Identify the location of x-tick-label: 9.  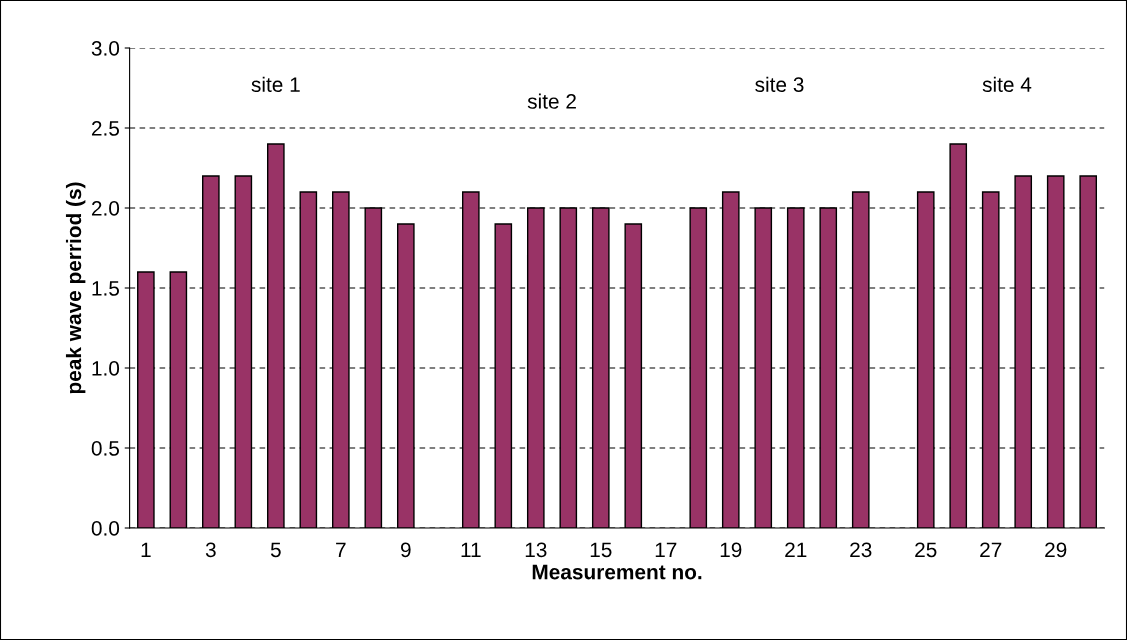
(406, 550).